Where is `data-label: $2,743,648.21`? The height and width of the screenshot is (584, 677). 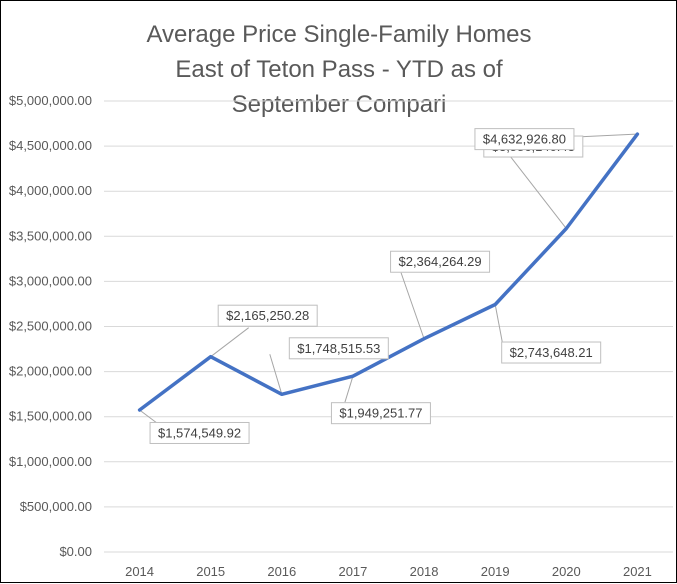 data-label: $2,743,648.21 is located at coordinates (551, 352).